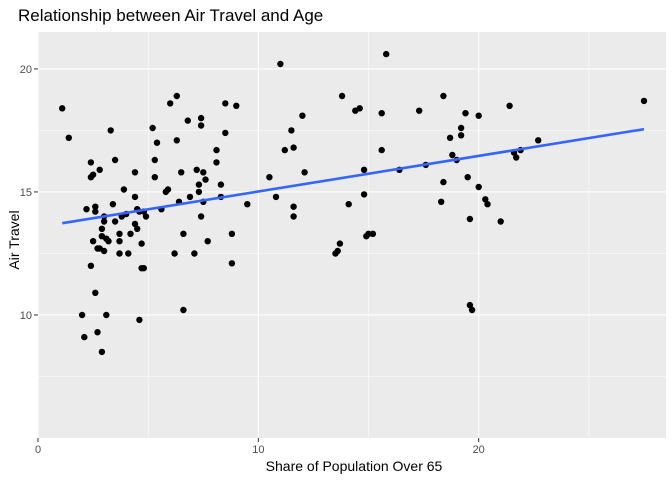 The height and width of the screenshot is (480, 672). Describe the element at coordinates (258, 450) in the screenshot. I see `x-tick-label: 10` at that location.